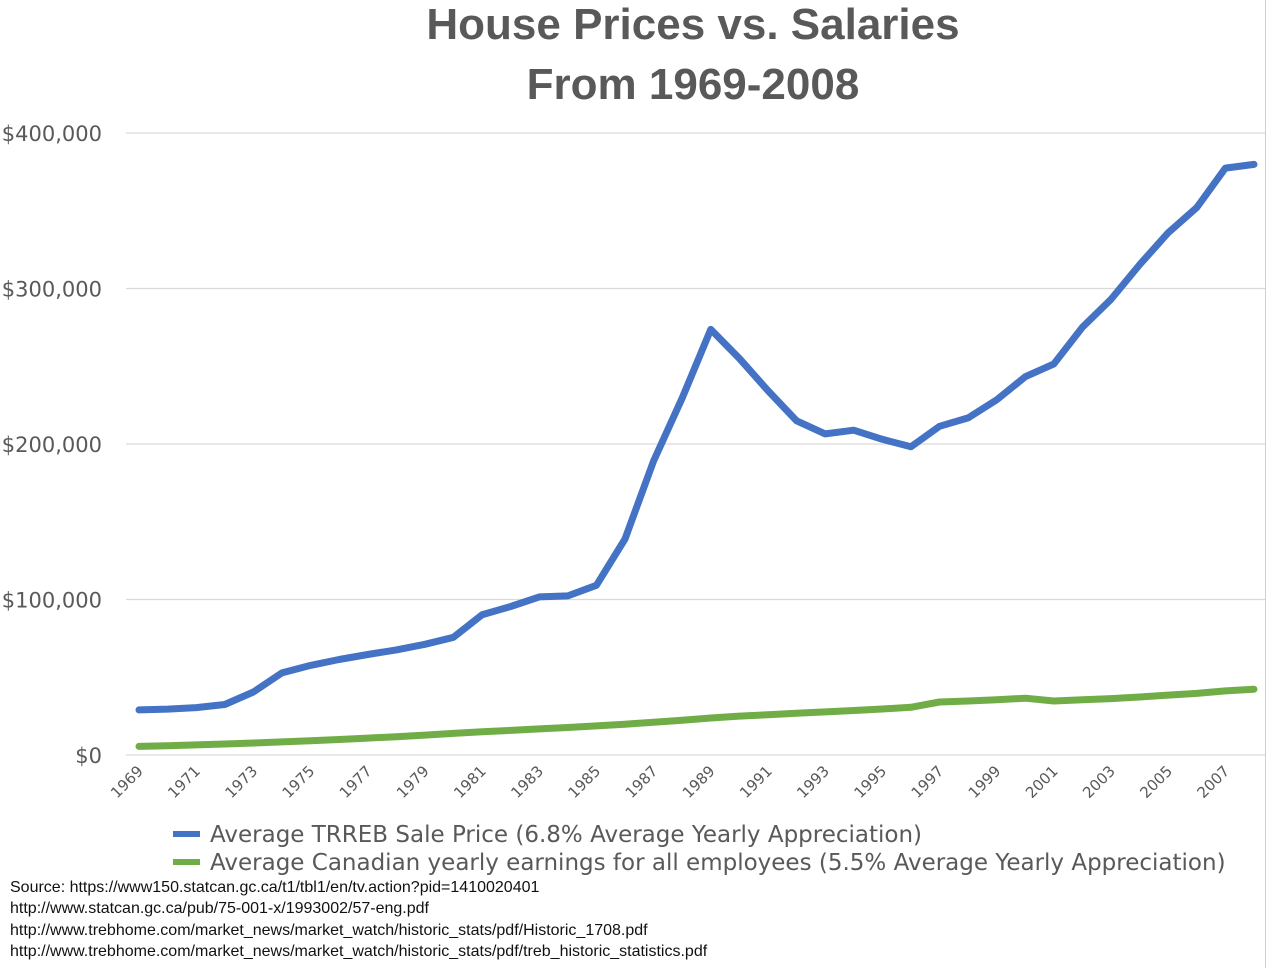 Image resolution: width=1266 pixels, height=968 pixels. What do you see at coordinates (527, 782) in the screenshot?
I see `x-tick-label: 1983` at bounding box center [527, 782].